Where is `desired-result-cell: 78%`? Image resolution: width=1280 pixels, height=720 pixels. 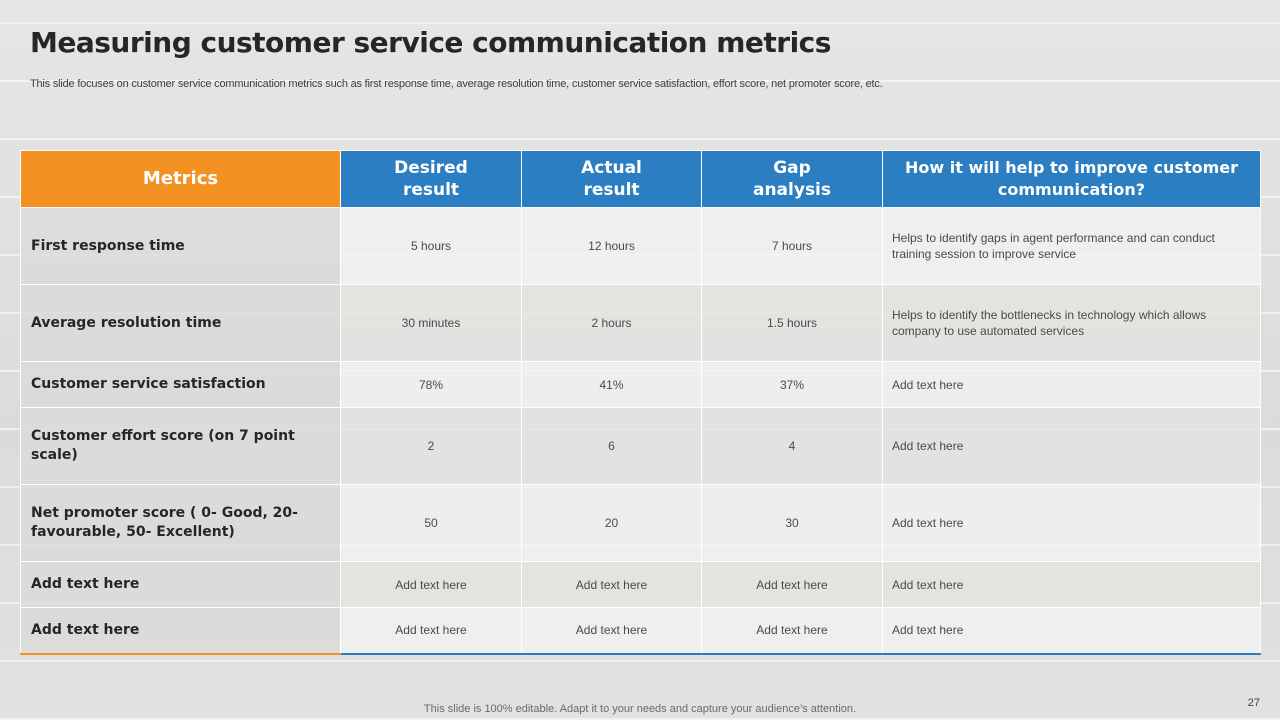 desired-result-cell: 78% is located at coordinates (431, 384).